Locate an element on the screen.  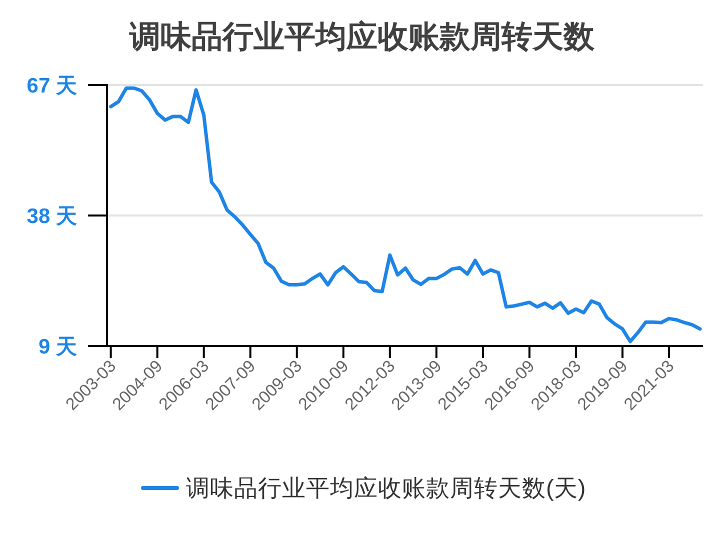
y-tick-label: 67 天 is located at coordinates (51, 86).